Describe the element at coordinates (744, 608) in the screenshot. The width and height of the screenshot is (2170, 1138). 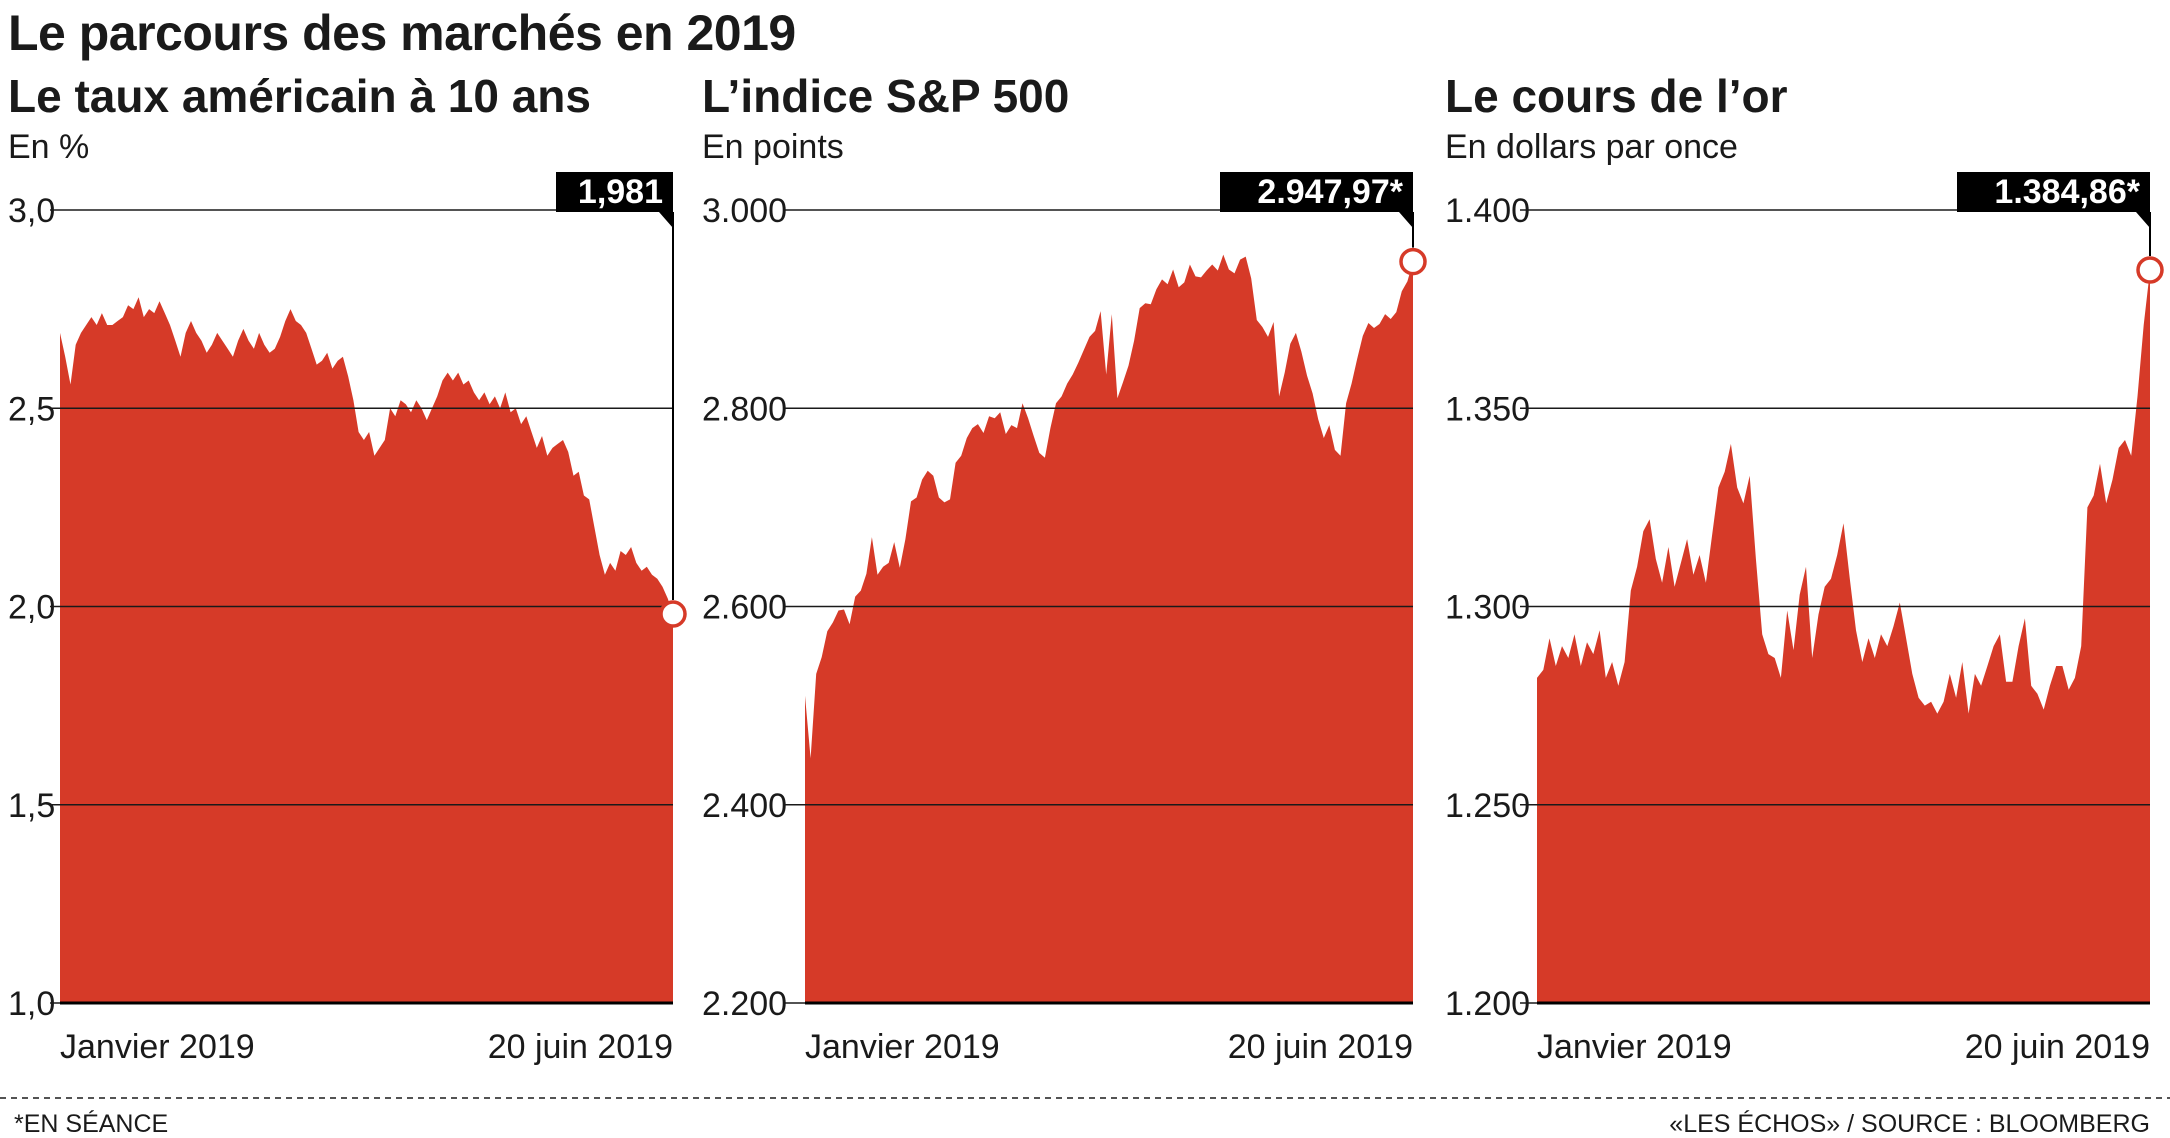
I see `y-tick-label: 2.600` at that location.